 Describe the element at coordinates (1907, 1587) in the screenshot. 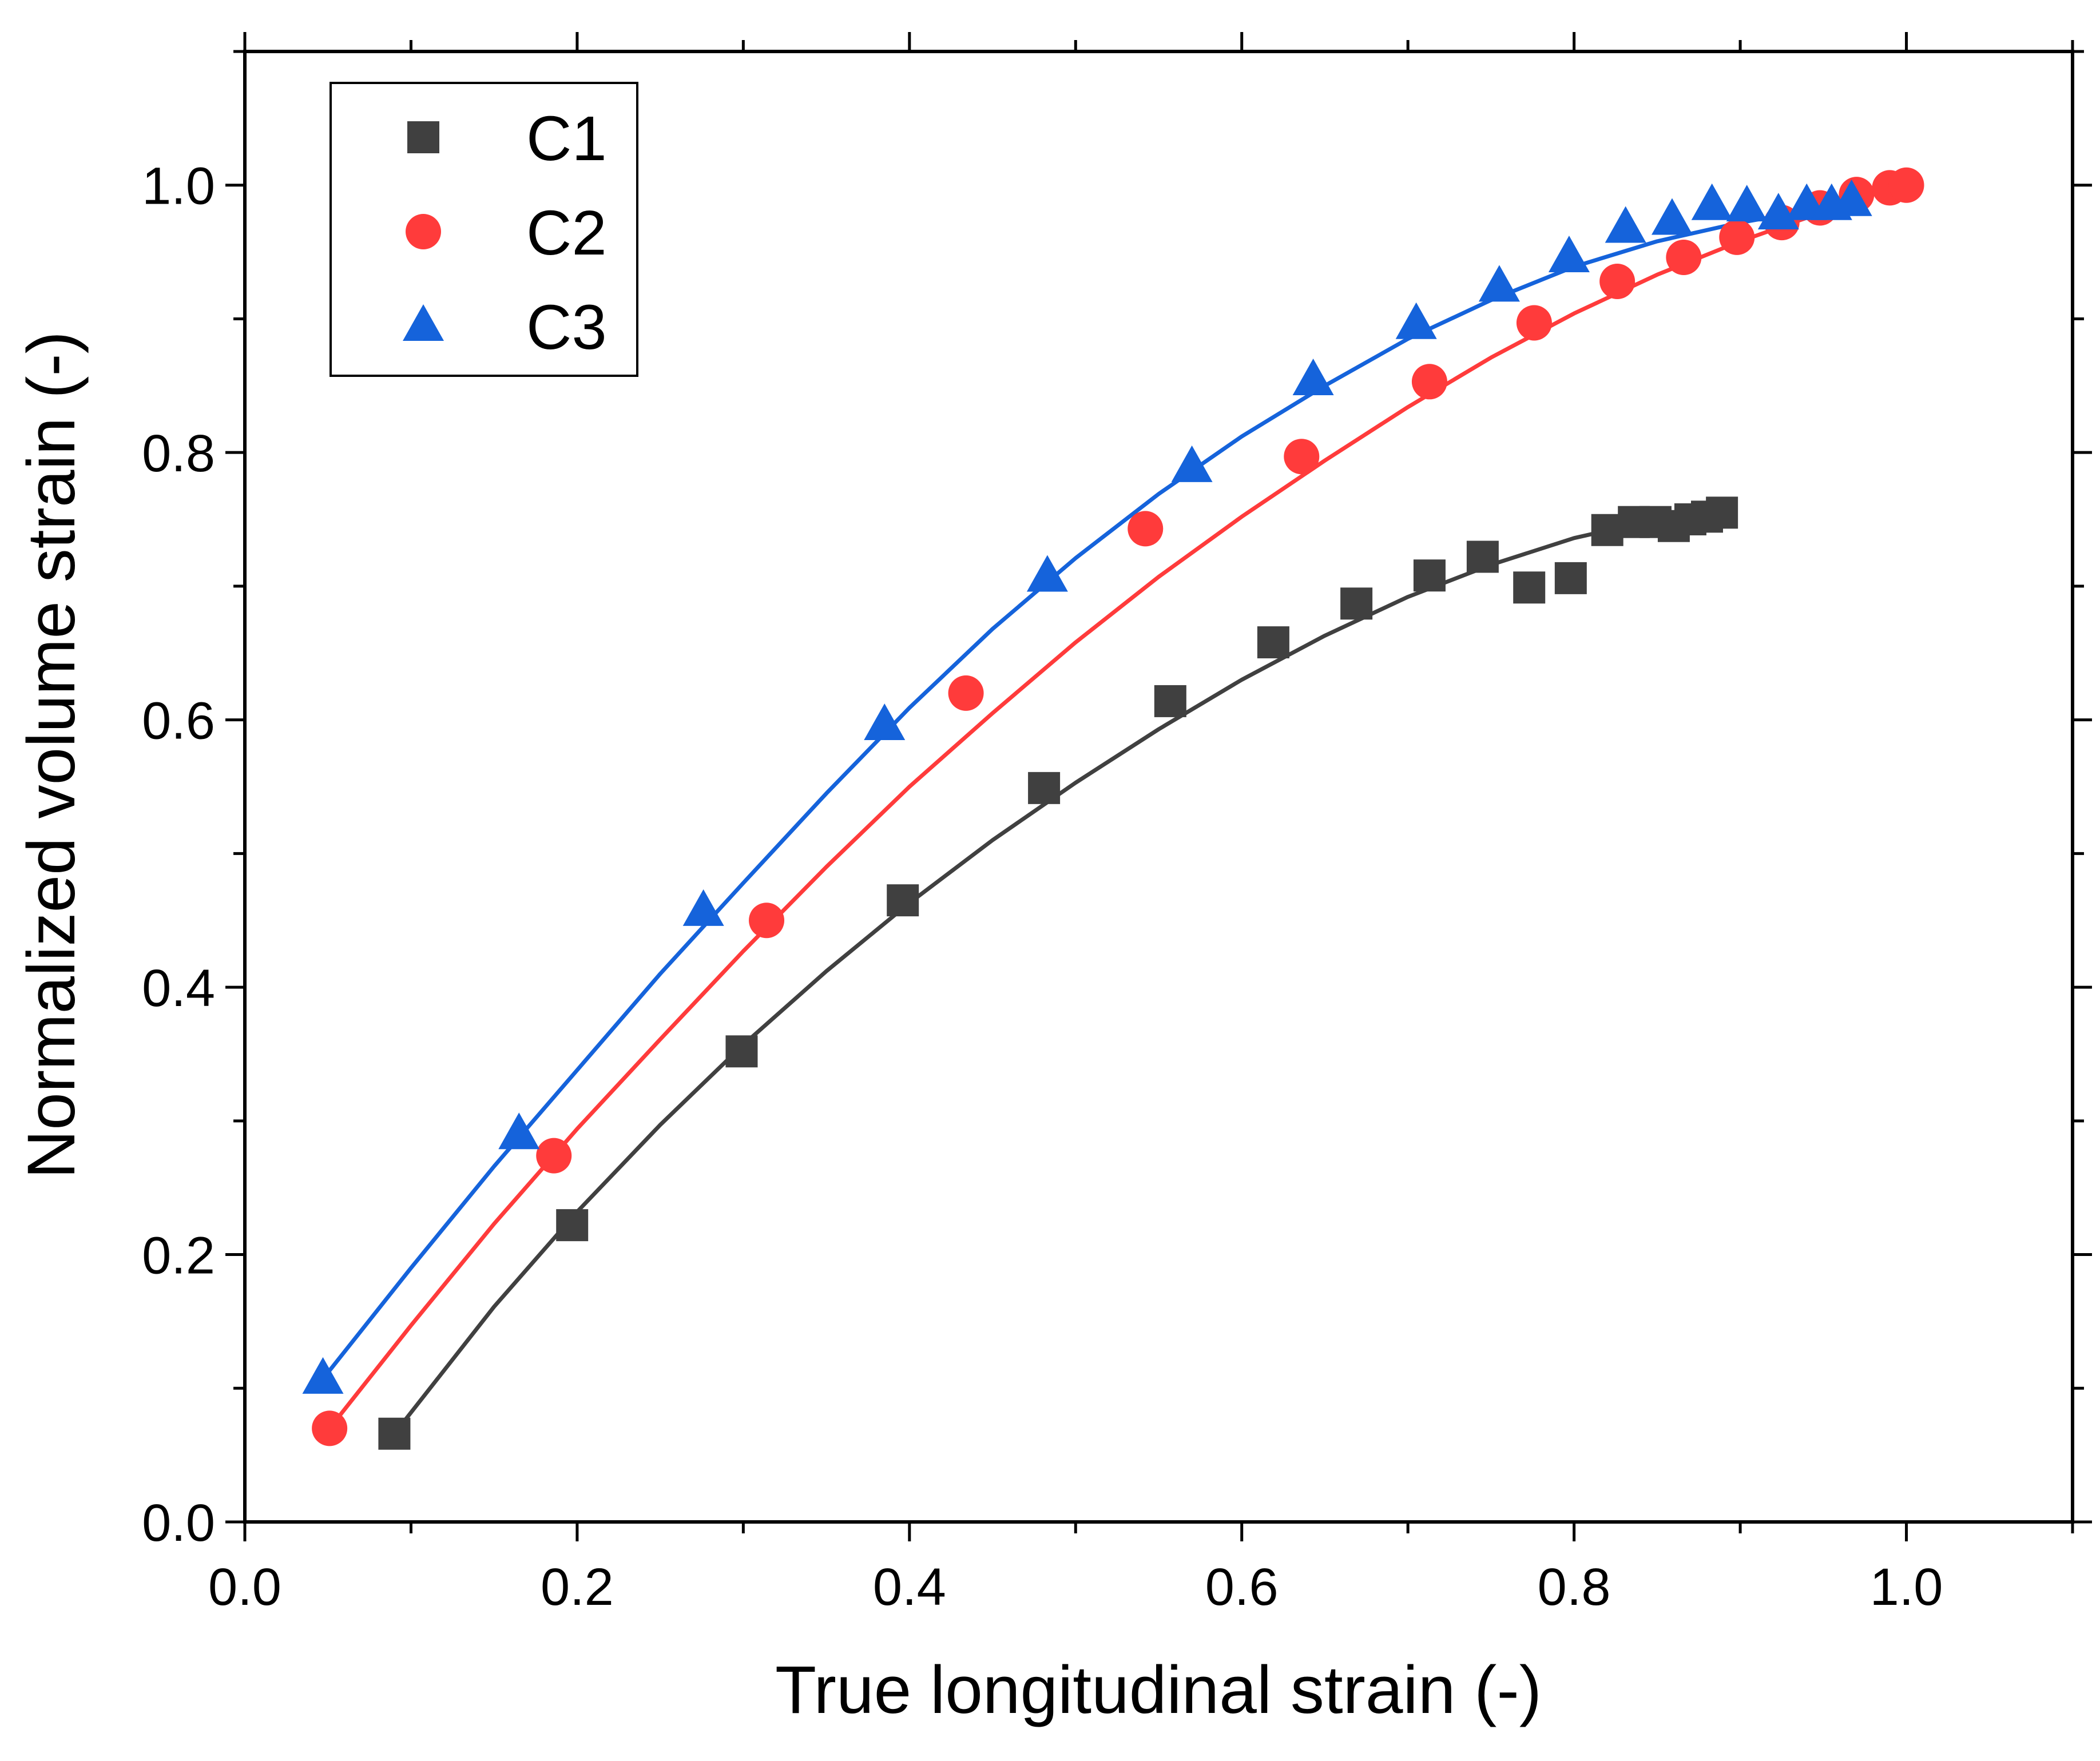

I see `x-tick-label: 1.0` at that location.